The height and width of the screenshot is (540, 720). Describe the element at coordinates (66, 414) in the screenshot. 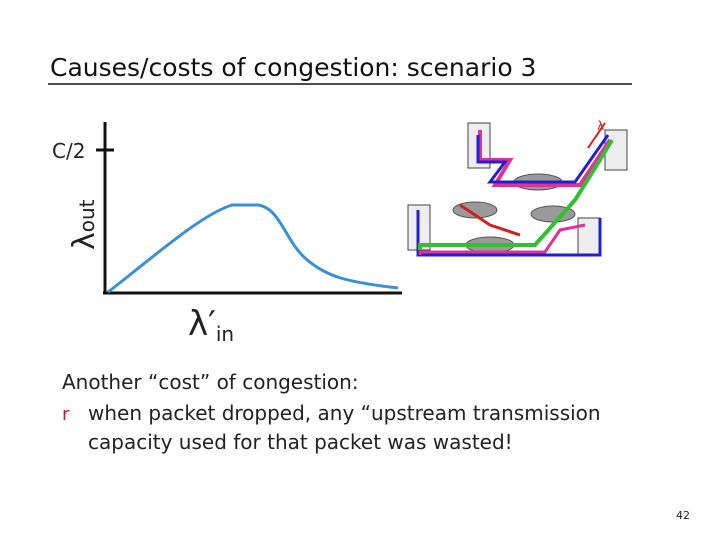

I see `bullet: r` at that location.